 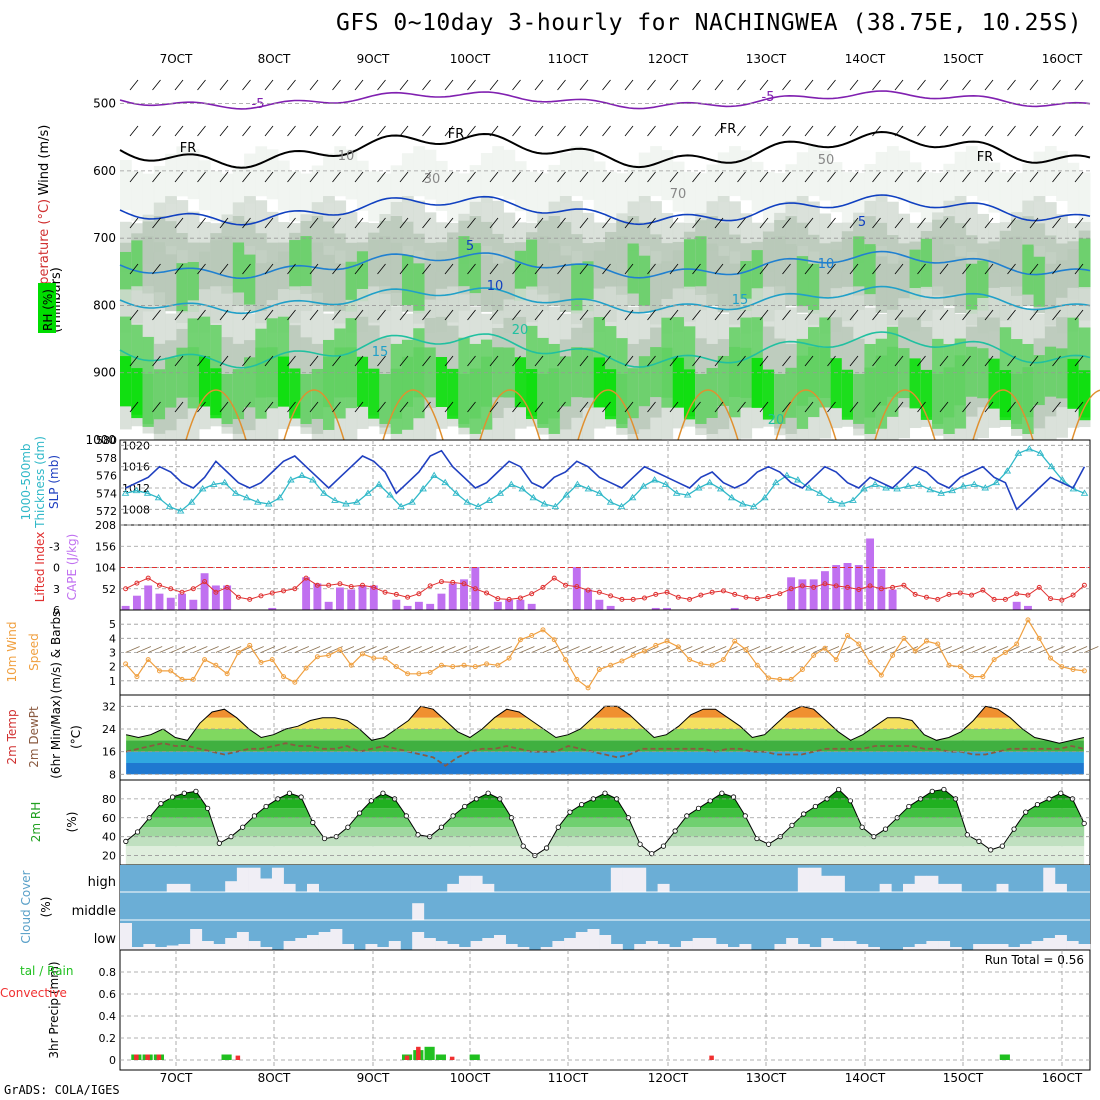 What do you see at coordinates (109, 837) in the screenshot?
I see `y-tick-label: 40` at bounding box center [109, 837].